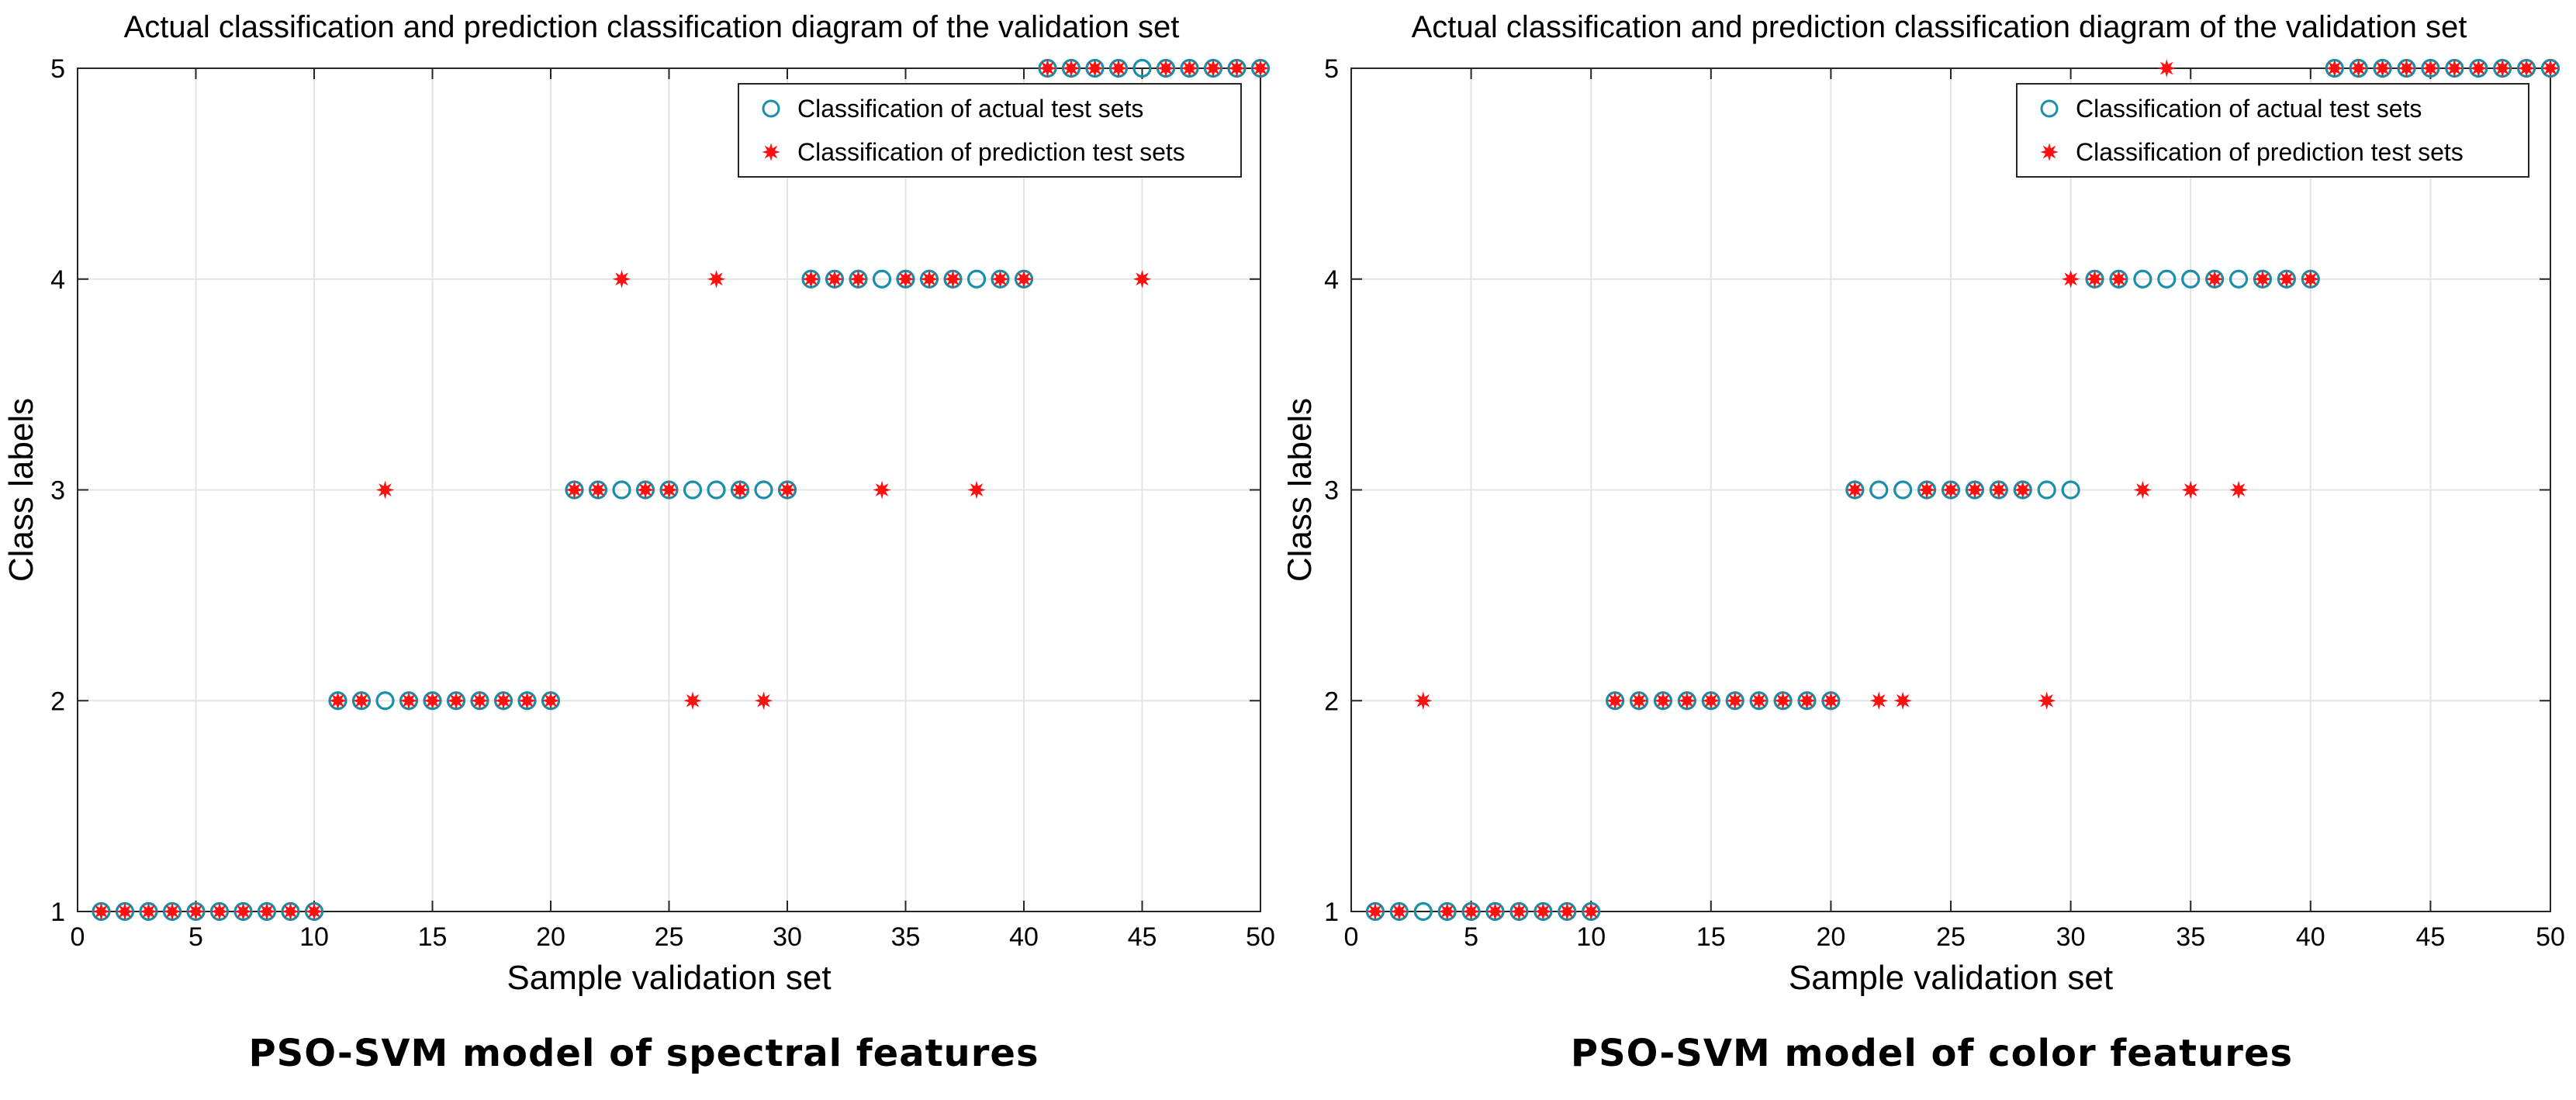  Describe the element at coordinates (1331, 280) in the screenshot. I see `y-tick-label: 4` at that location.